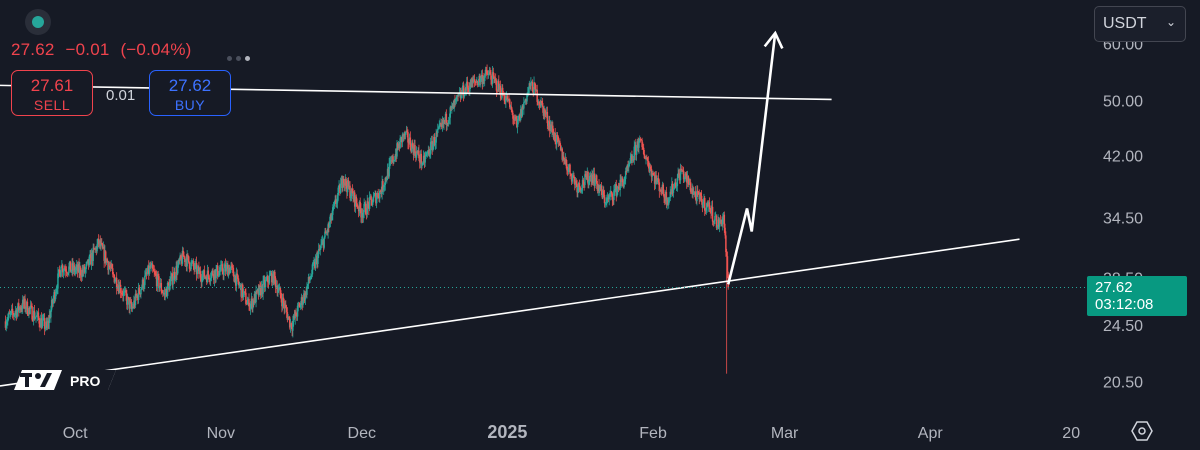 The image size is (1200, 450). Describe the element at coordinates (1140, 24) in the screenshot. I see `currency-select: USDT ⌄` at that location.